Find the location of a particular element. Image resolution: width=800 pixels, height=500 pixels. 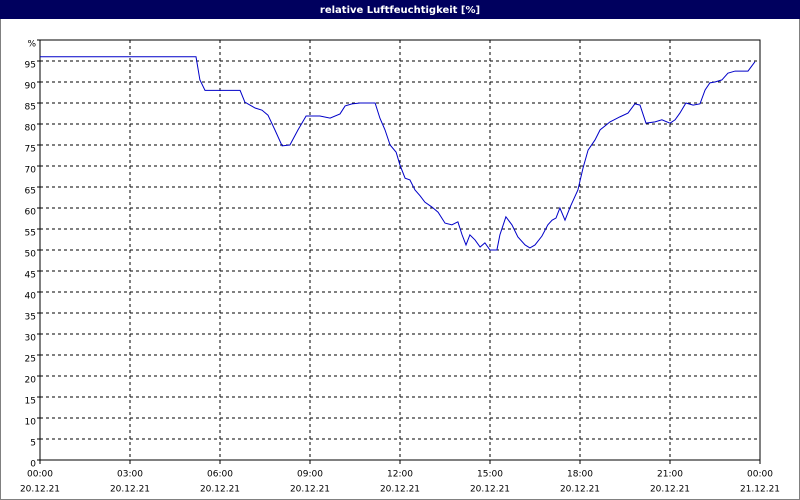

y-tick-label: 5 is located at coordinates (33, 444).